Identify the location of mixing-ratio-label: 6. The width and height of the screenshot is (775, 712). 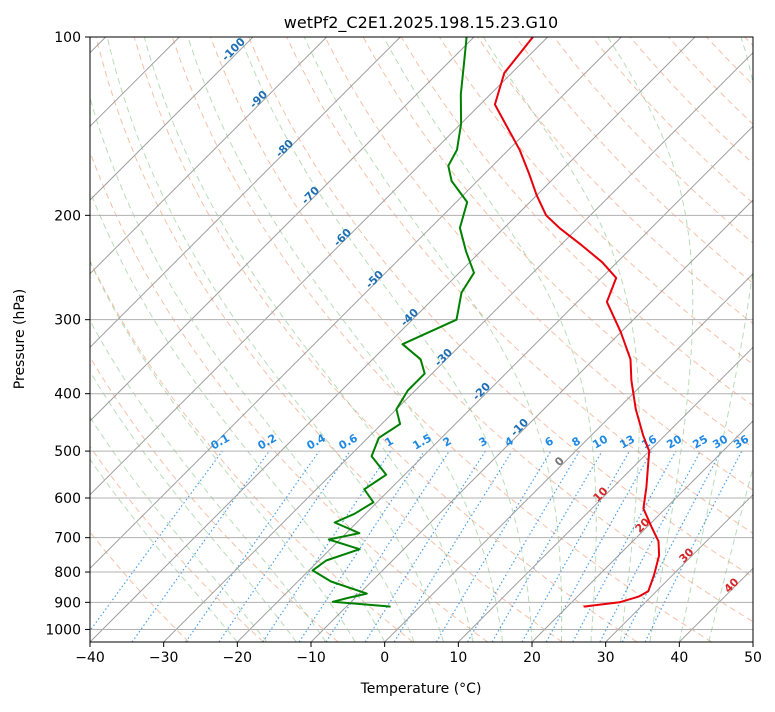
(549, 441).